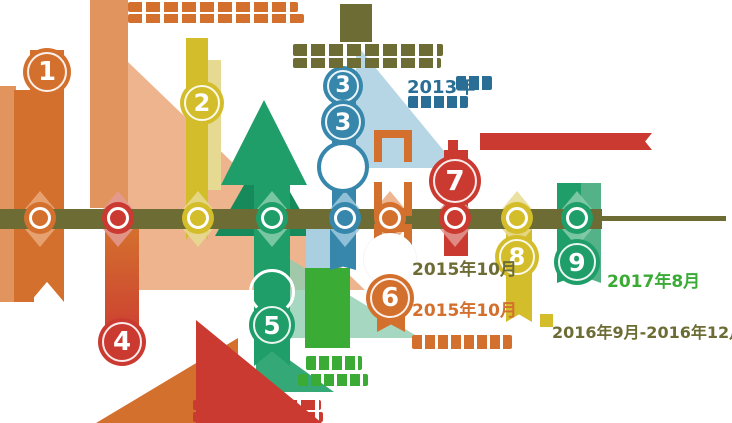 Image resolution: width=732 pixels, height=423 pixels. What do you see at coordinates (566, 141) in the screenshot?
I see `red-top-band` at bounding box center [566, 141].